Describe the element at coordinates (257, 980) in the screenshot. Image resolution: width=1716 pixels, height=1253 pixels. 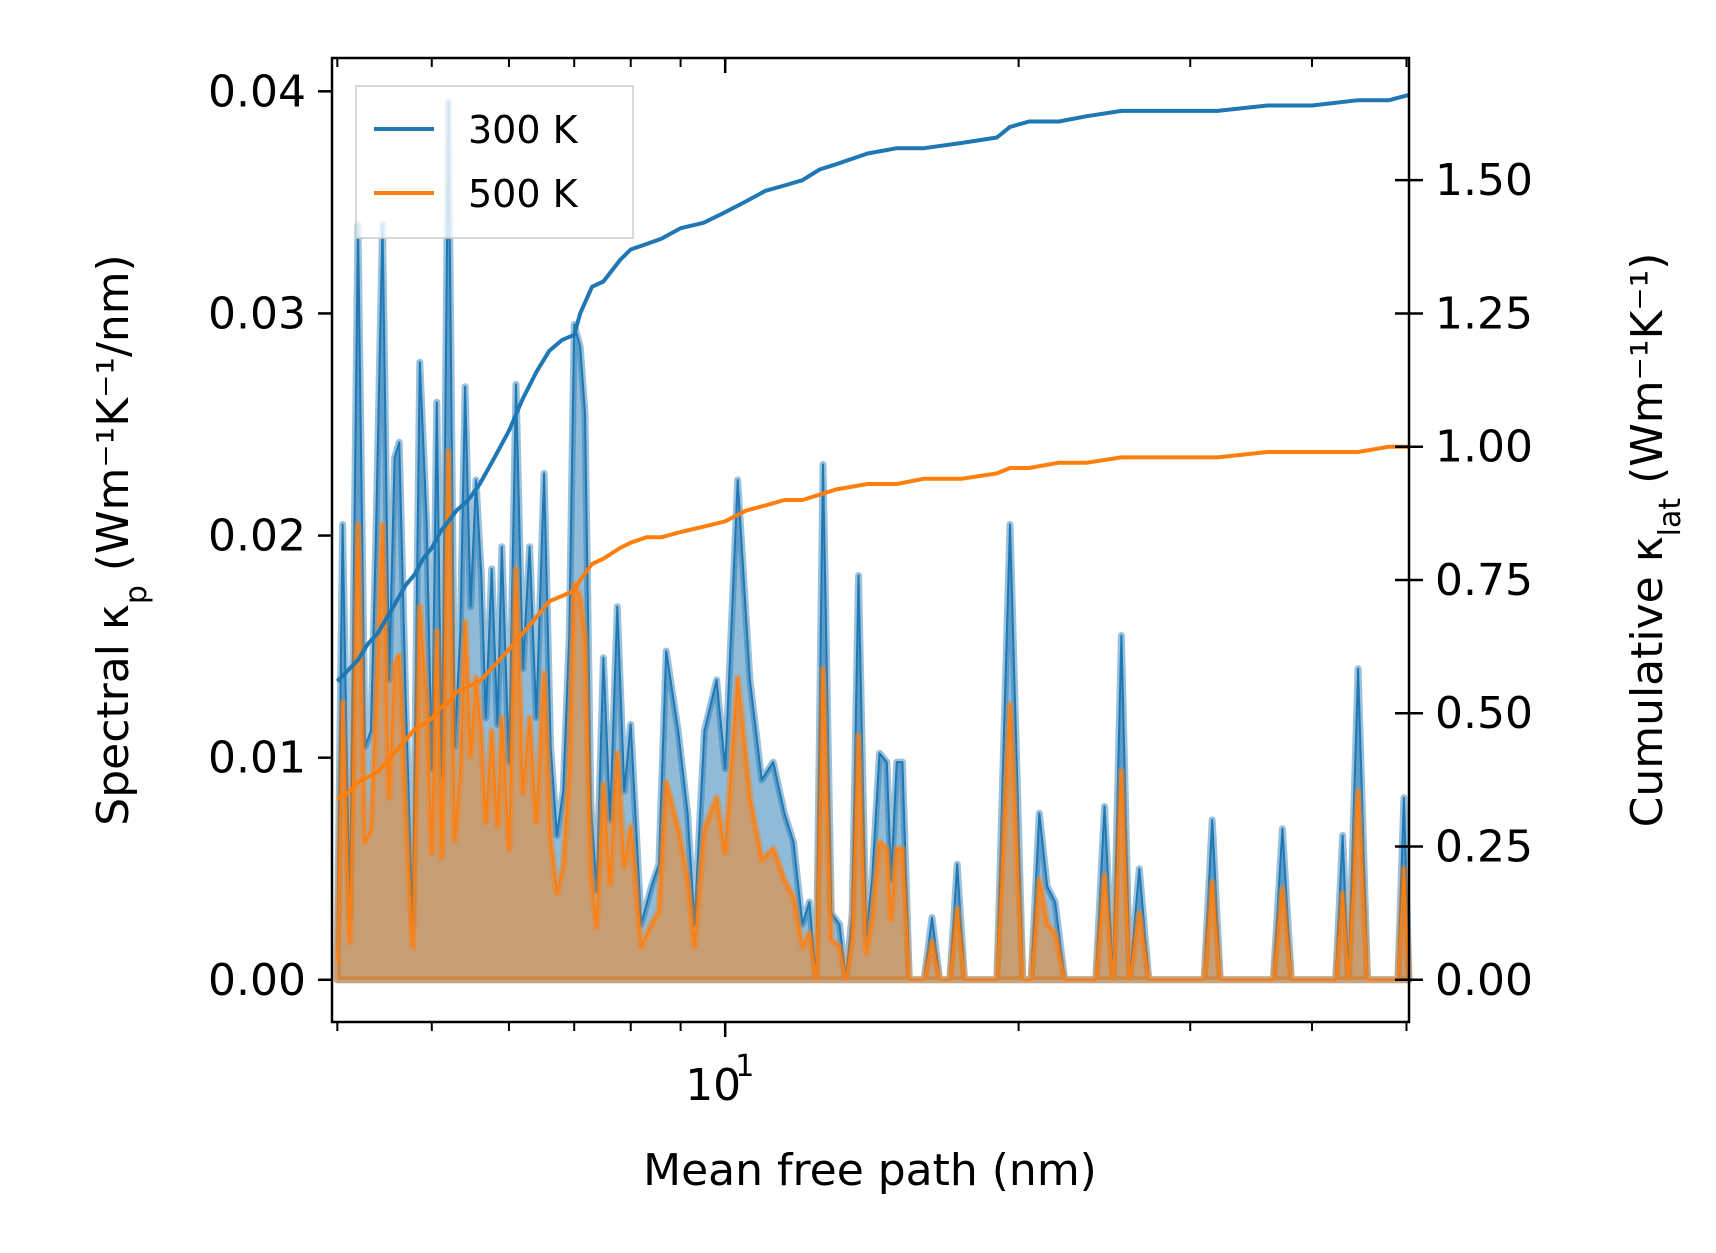
I see `left-tick-label: 0.00` at that location.